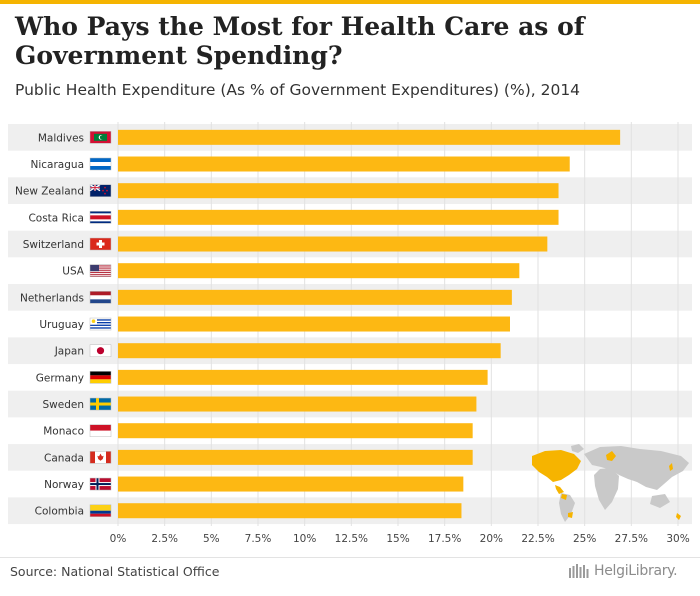 The width and height of the screenshot is (700, 596). I want to click on x-tick-label: 0%, so click(118, 539).